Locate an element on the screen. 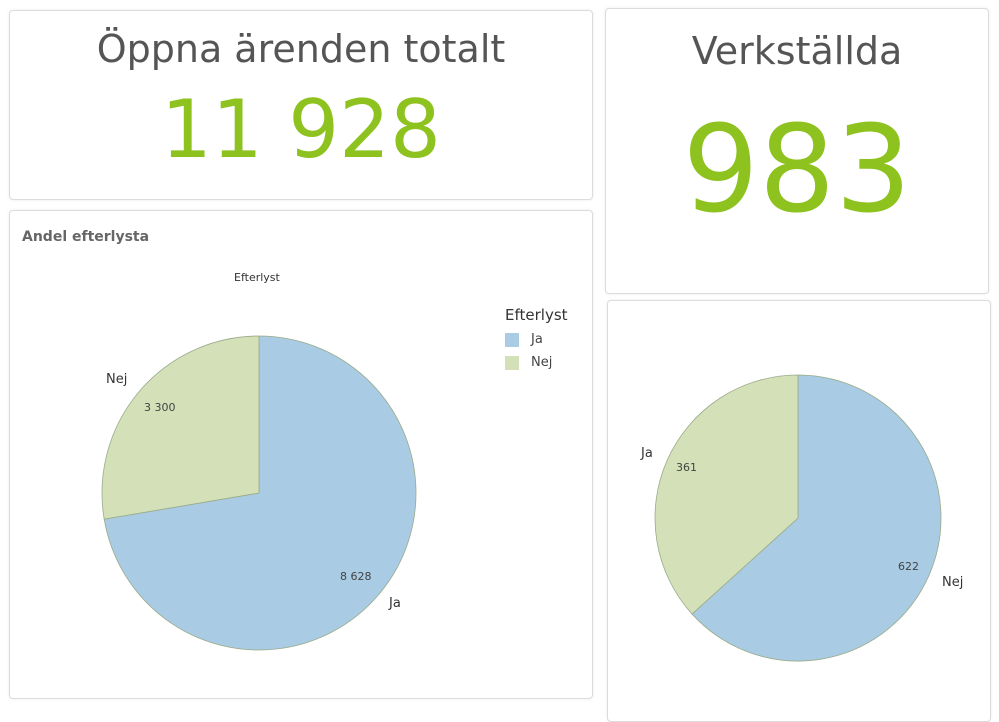 Image resolution: width=999 pixels, height=722 pixels. pie0-category-label-nej: Nej is located at coordinates (117, 379).